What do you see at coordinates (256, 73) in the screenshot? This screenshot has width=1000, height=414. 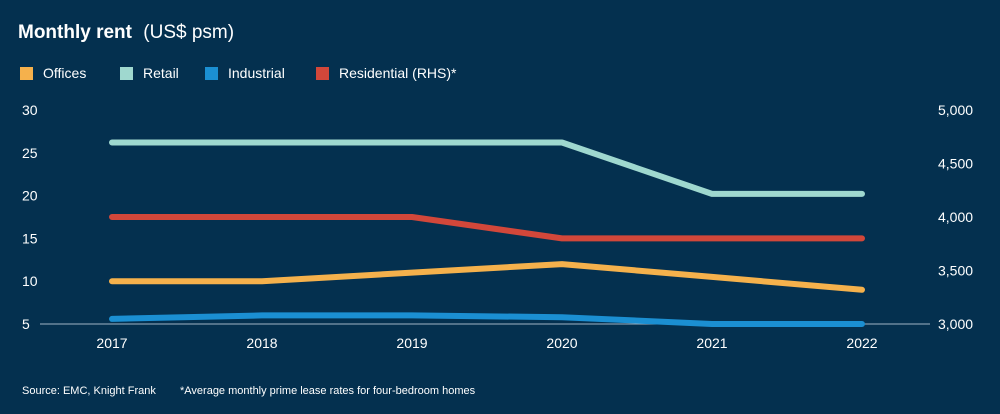 I see `legend-label-2: Industrial` at bounding box center [256, 73].